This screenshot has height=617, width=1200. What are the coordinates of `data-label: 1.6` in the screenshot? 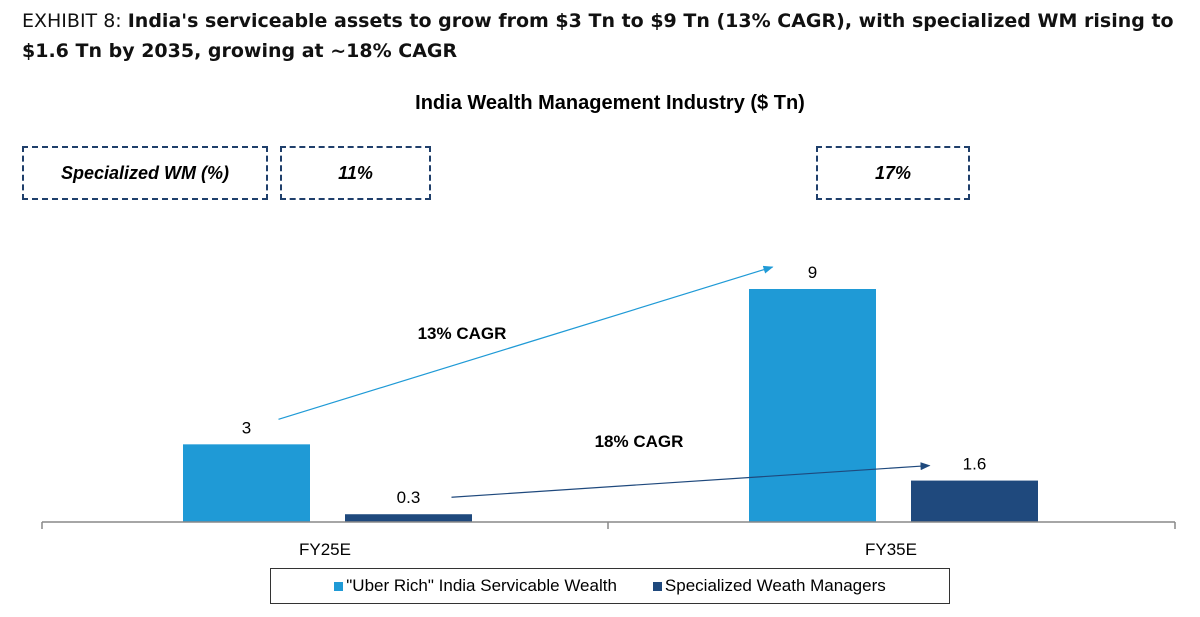 It's located at (975, 464).